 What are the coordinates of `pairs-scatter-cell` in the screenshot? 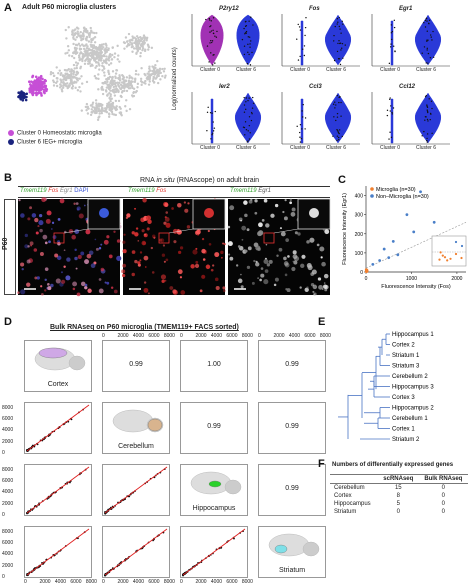 It's located at (136, 490).